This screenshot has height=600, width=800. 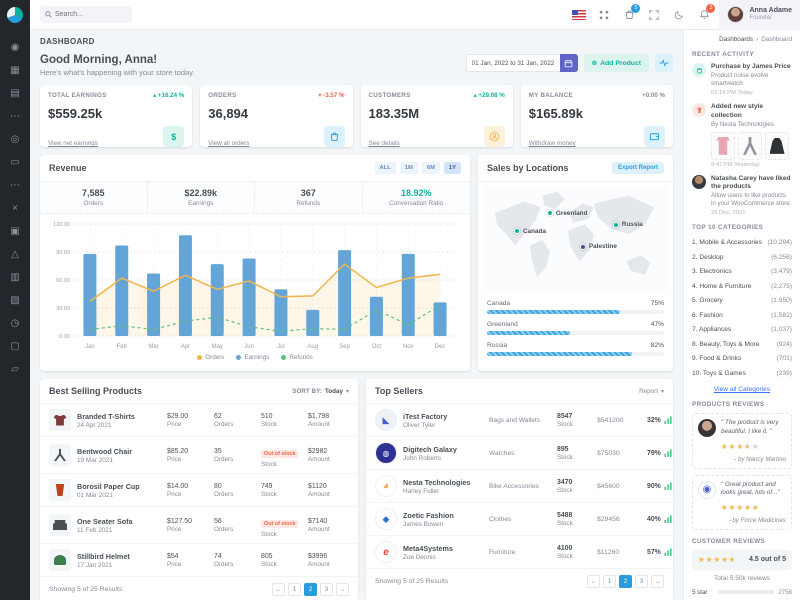 What do you see at coordinates (742, 390) in the screenshot?
I see `view-all-categories-link: View all Categories` at bounding box center [742, 390].